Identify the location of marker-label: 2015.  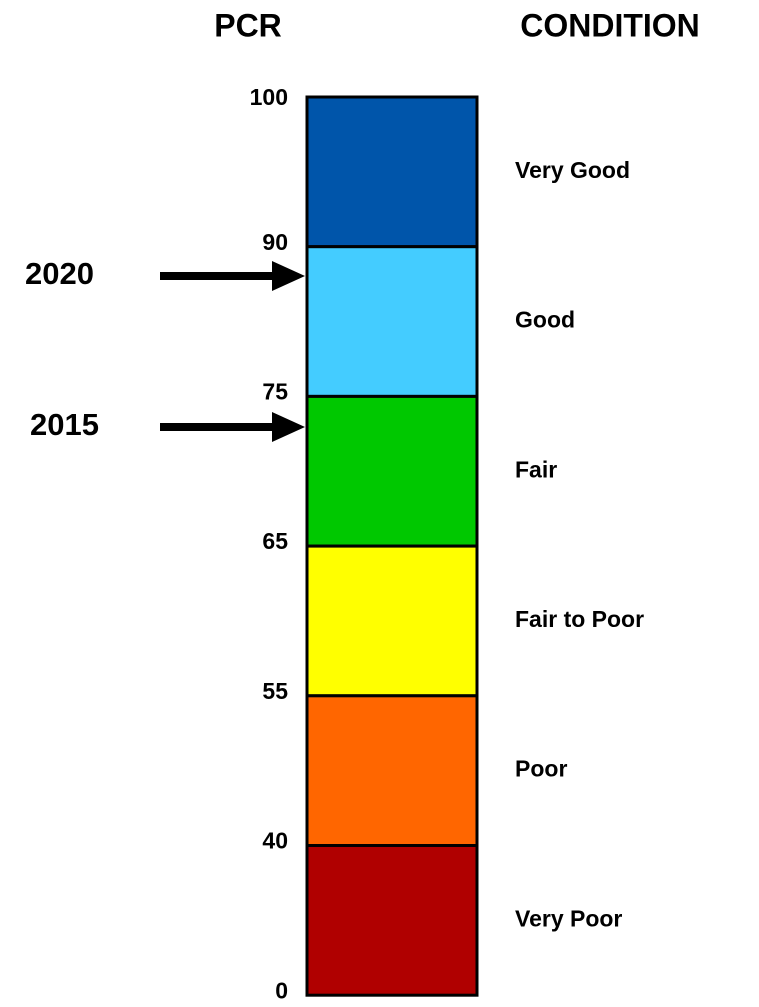
(64, 424).